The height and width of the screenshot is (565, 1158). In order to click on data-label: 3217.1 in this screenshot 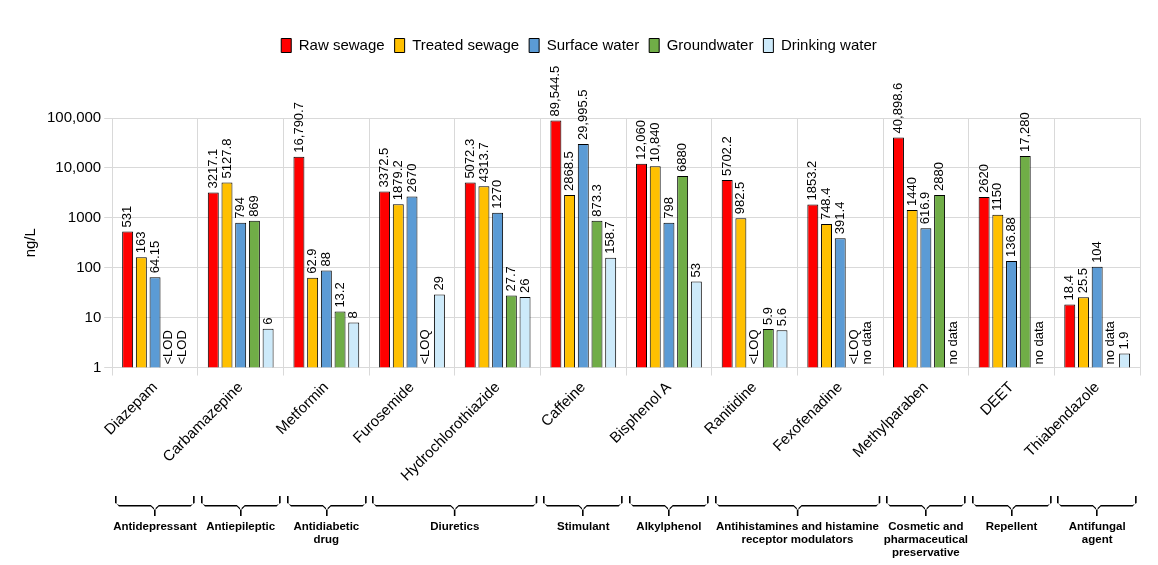, I will do `click(212, 168)`.